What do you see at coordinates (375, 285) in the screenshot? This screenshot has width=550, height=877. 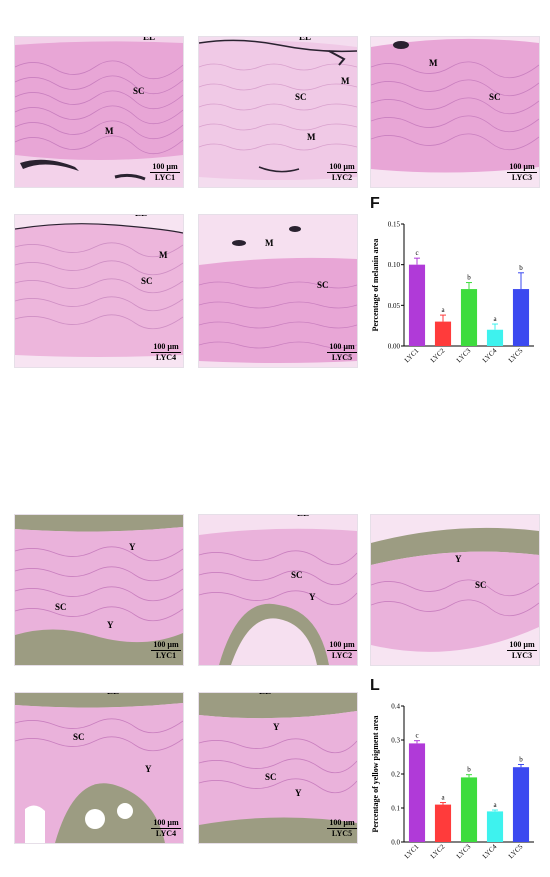 I see `y-axis-label: Percentage of melanin area` at bounding box center [375, 285].